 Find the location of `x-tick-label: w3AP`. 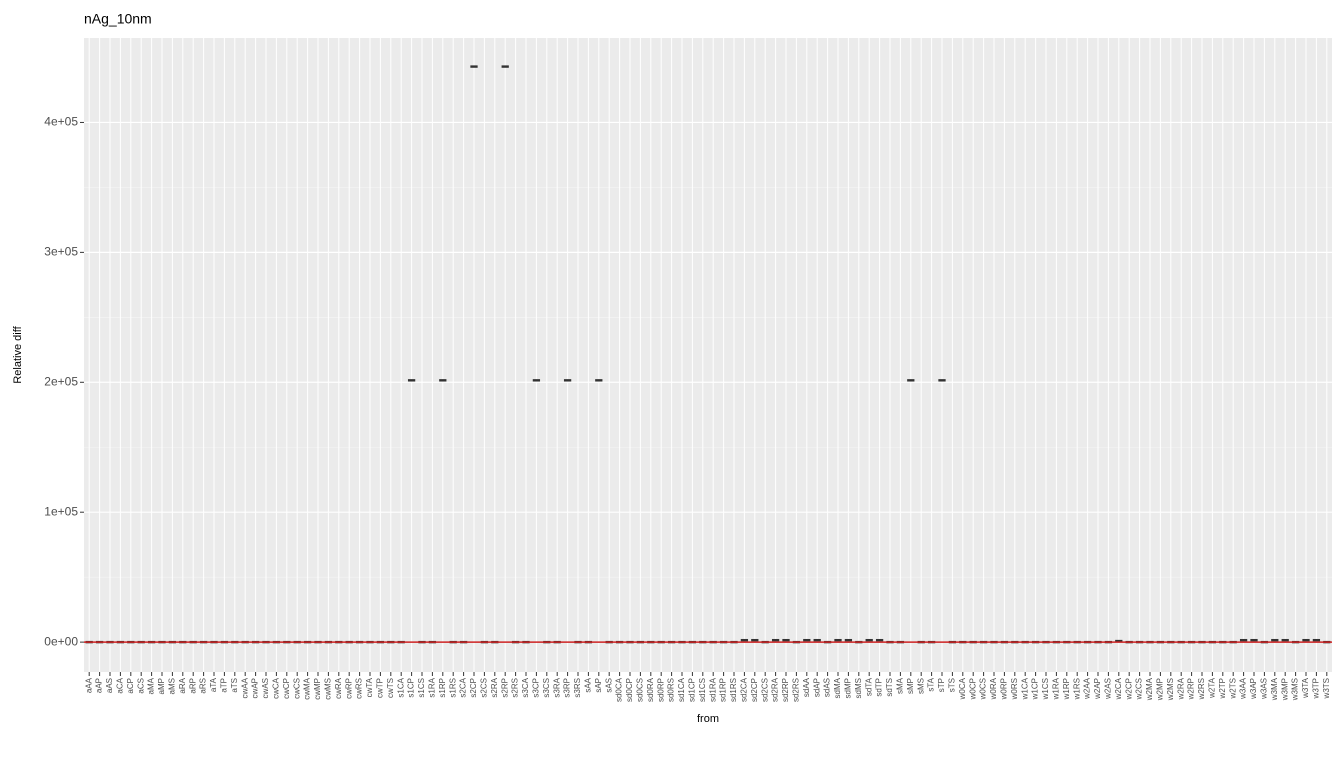

x-tick-label: w3AP is located at coordinates (1253, 689).